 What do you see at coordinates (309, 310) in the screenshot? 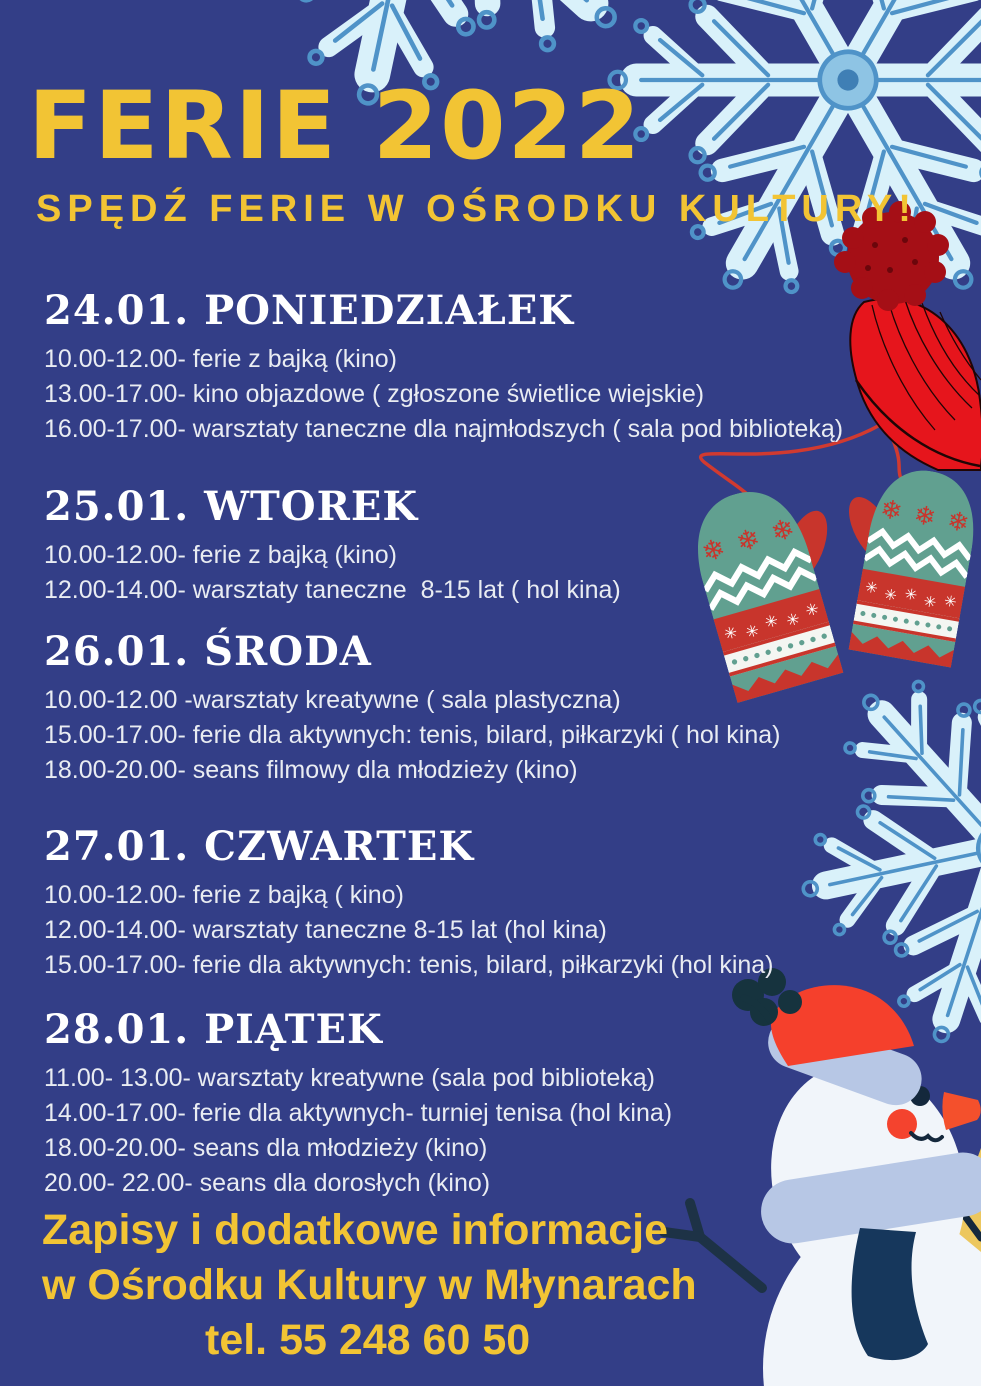
I see `day-heading: 24.01. PONIEDZIAŁEK` at bounding box center [309, 310].